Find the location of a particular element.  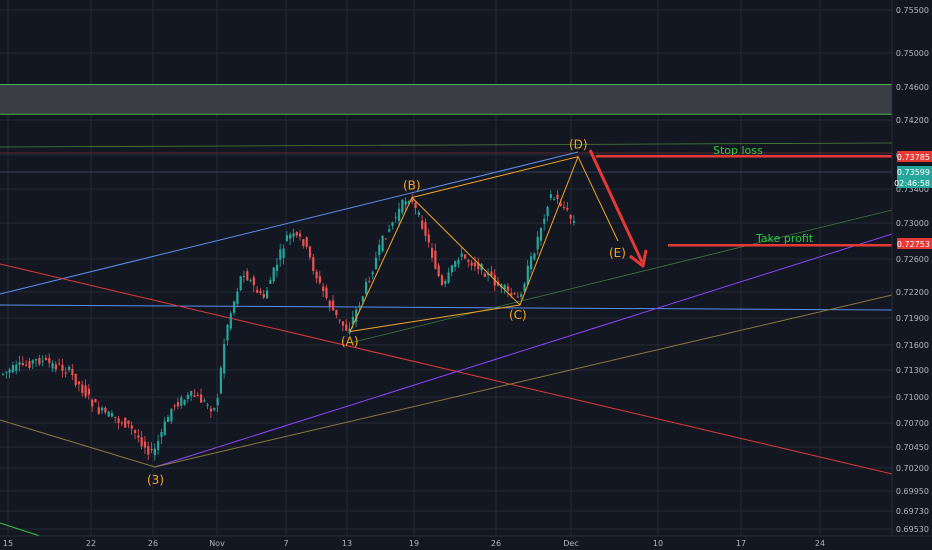

sell-arrow-head-icon is located at coordinates (638, 258).